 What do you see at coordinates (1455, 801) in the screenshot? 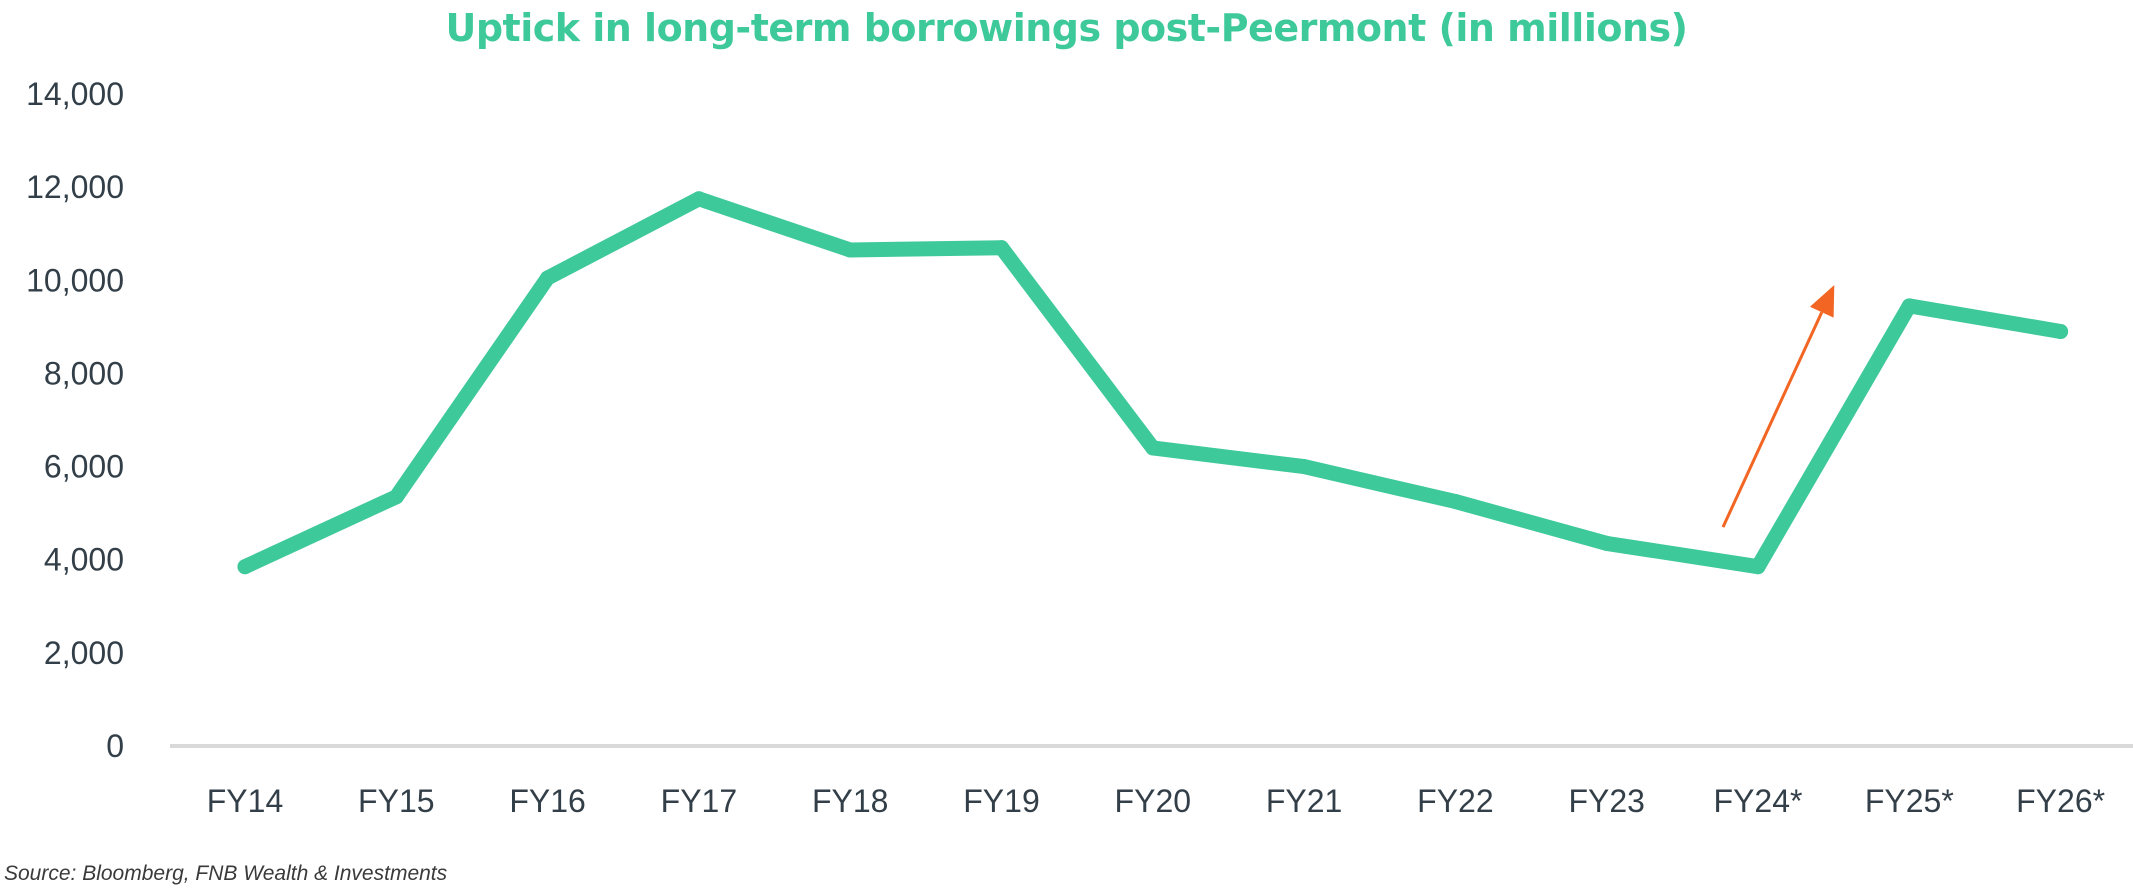
I see `x-tick-label: FY22` at bounding box center [1455, 801].